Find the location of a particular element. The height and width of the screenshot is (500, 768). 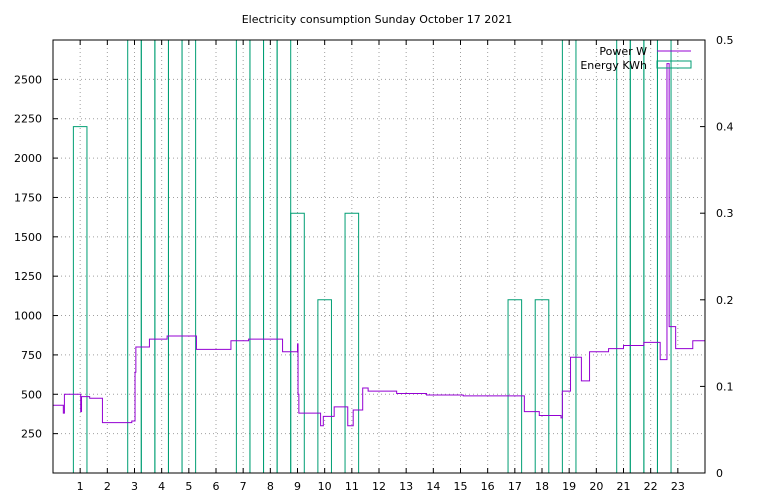

x-tick-label: 21 is located at coordinates (624, 486).